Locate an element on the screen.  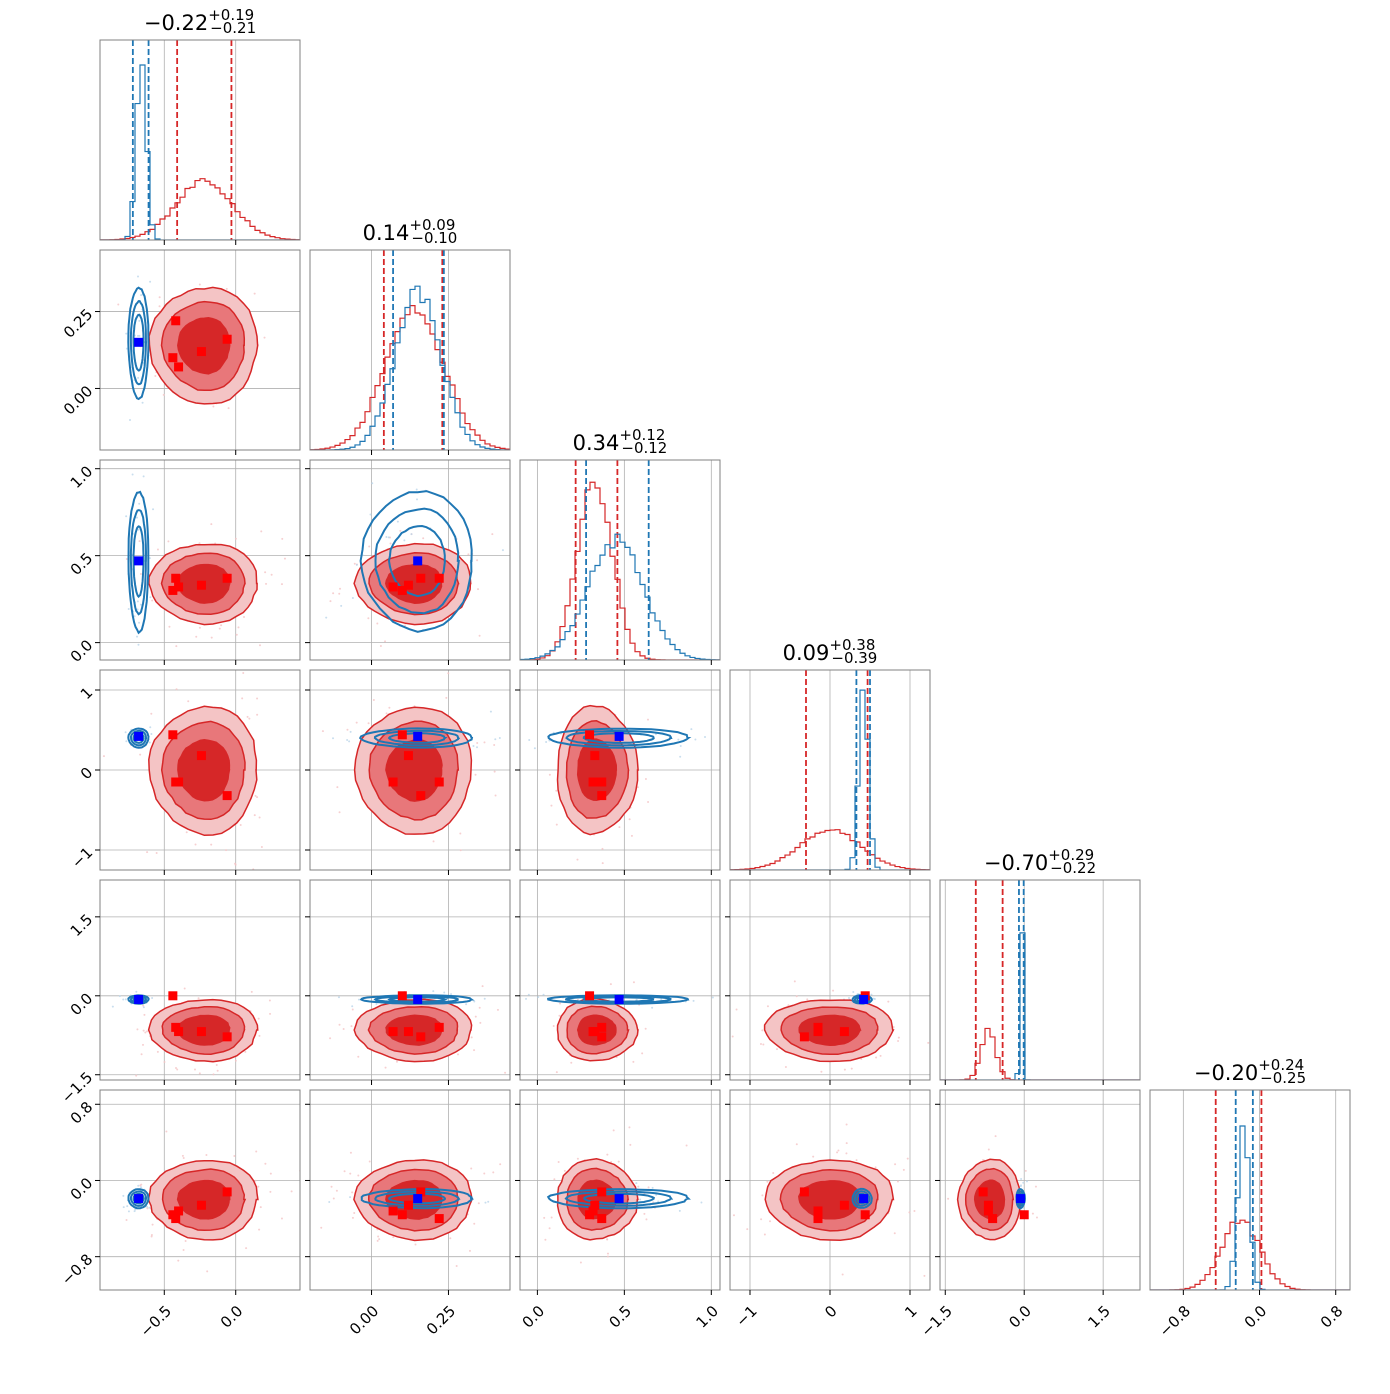
contour-panel-5-1: −1.5 0.0 1.5 is located at coordinates (179, 993).